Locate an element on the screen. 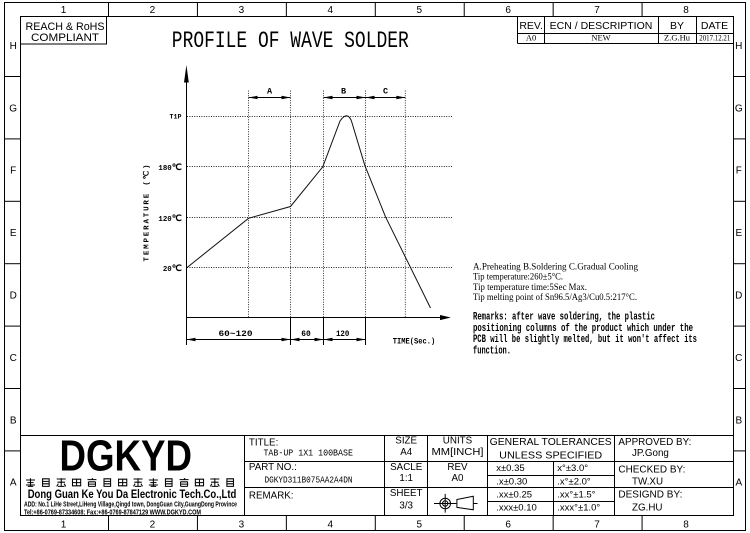  svg-text: 120℃ is located at coordinates (169, 218).